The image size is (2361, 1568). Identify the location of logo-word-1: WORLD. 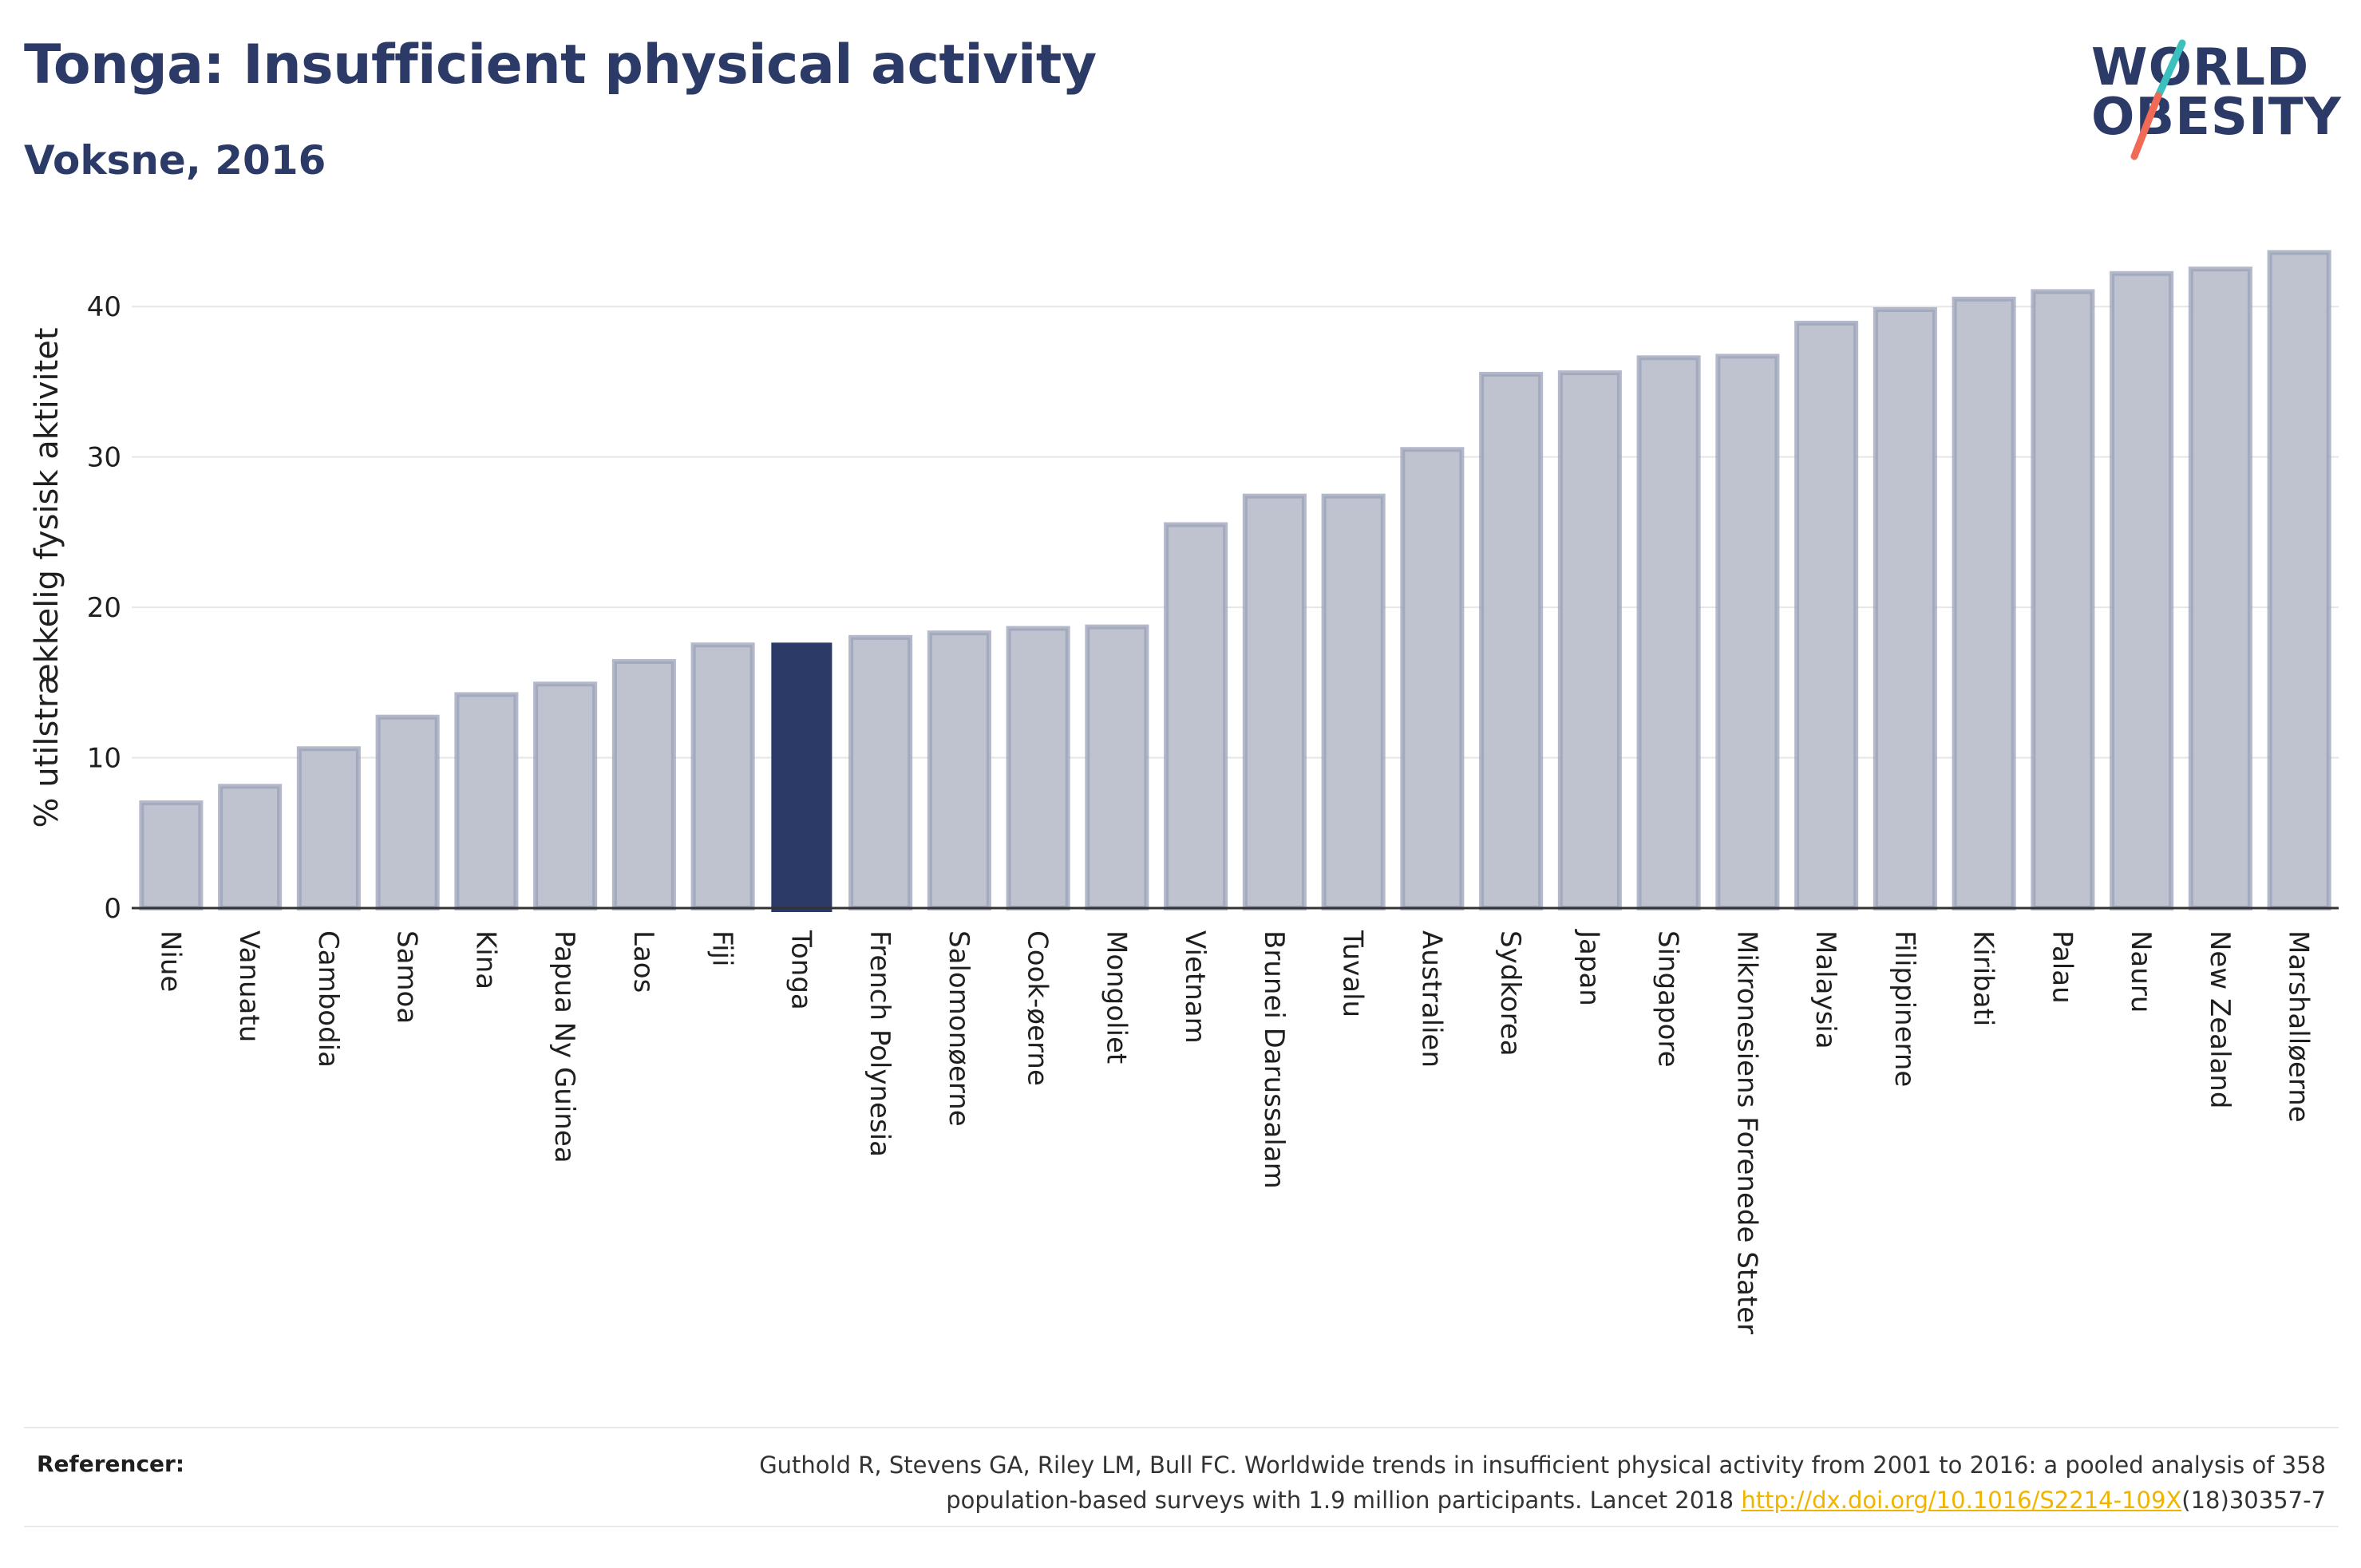
(2200, 67).